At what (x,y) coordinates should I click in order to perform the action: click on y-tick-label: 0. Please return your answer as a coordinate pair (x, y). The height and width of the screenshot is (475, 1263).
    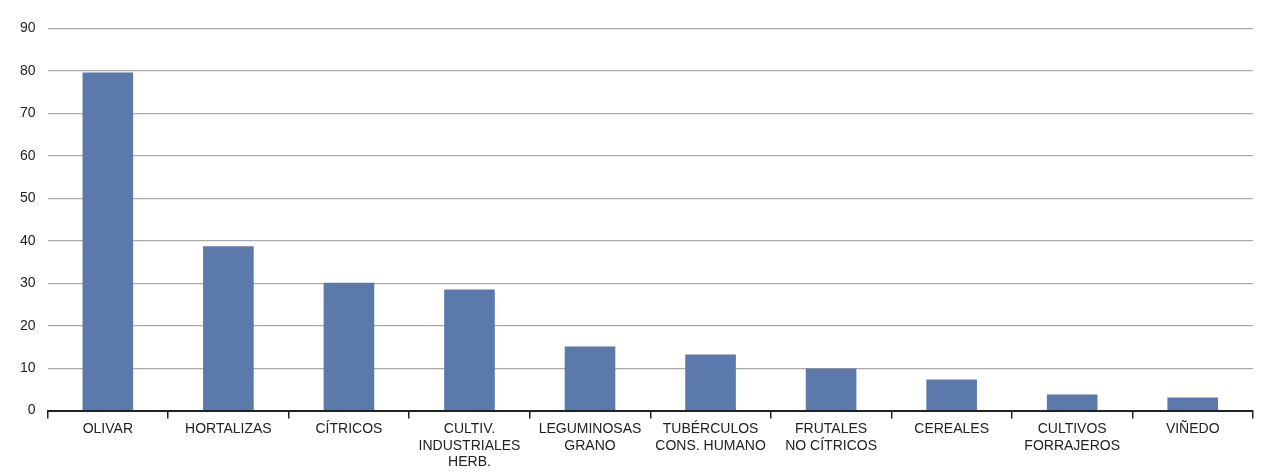
    Looking at the image, I should click on (31, 409).